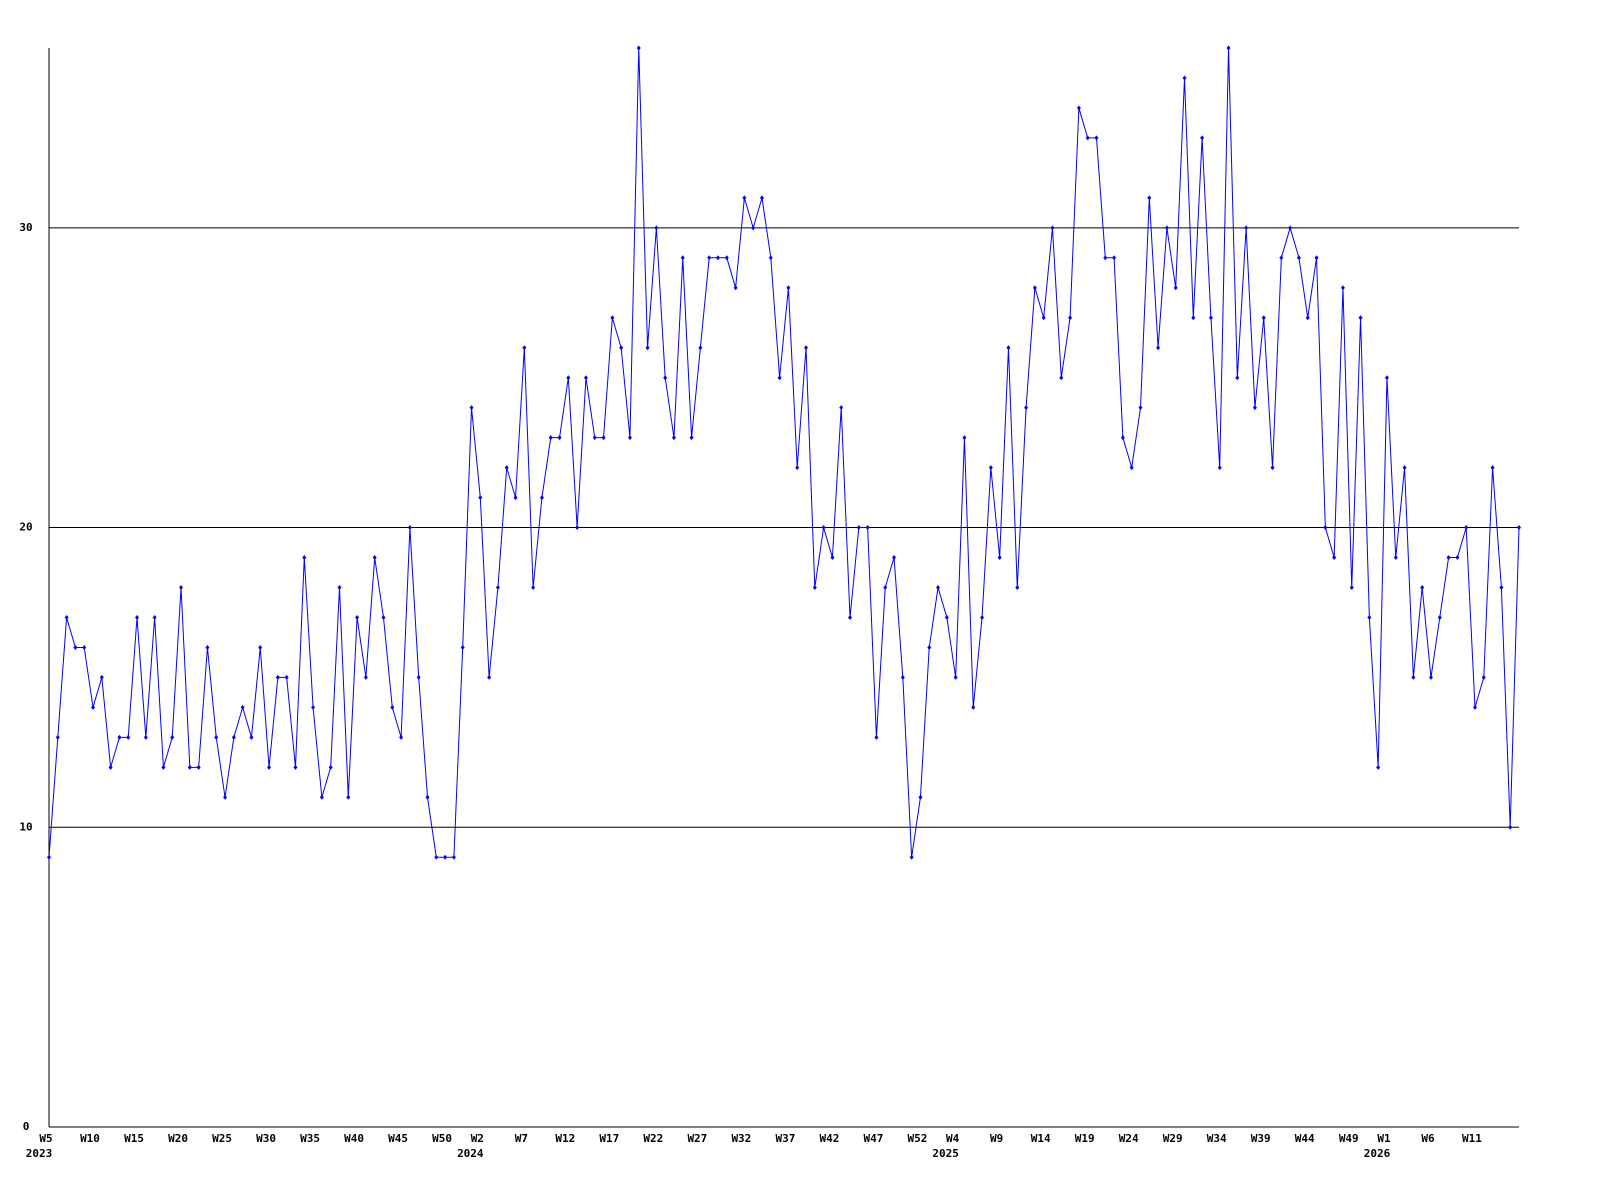  Describe the element at coordinates (1472, 1138) in the screenshot. I see `x-tick-label: W11` at that location.